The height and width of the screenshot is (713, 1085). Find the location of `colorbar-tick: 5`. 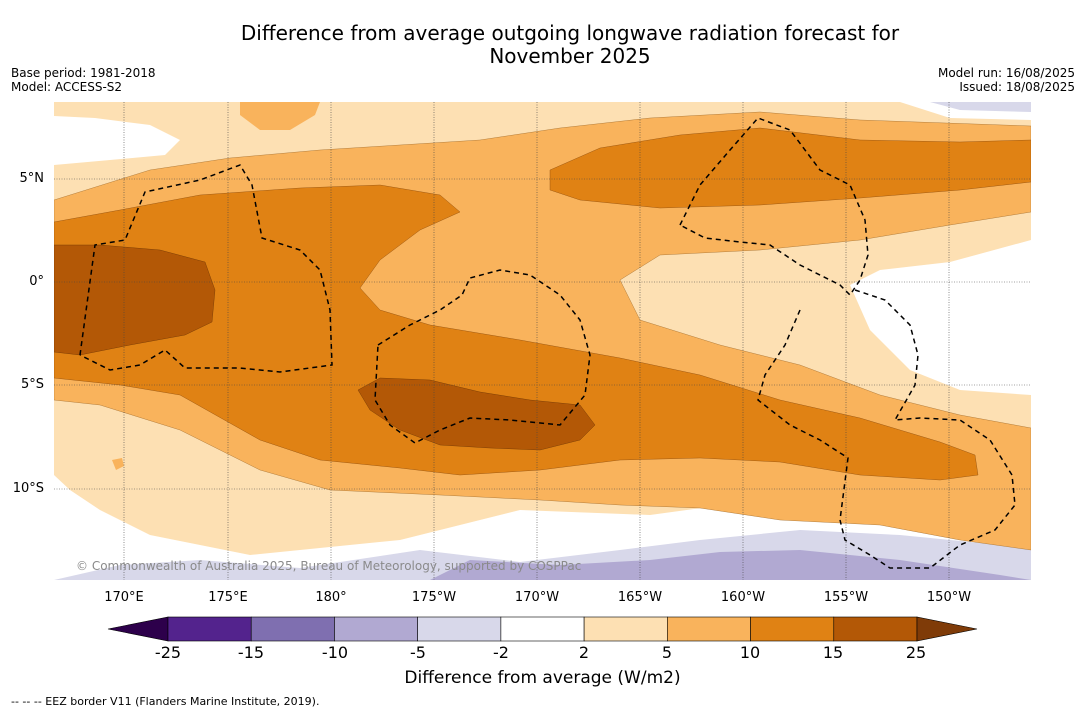

colorbar-tick: 5 is located at coordinates (667, 652).